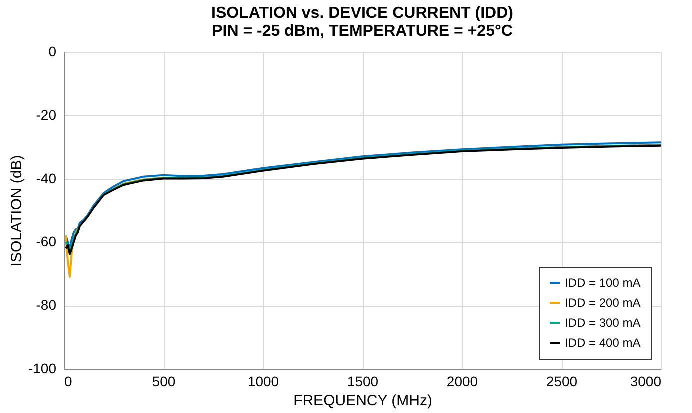 This screenshot has width=692, height=413. What do you see at coordinates (603, 343) in the screenshot?
I see `legend-label: IDD = 400 mA` at bounding box center [603, 343].